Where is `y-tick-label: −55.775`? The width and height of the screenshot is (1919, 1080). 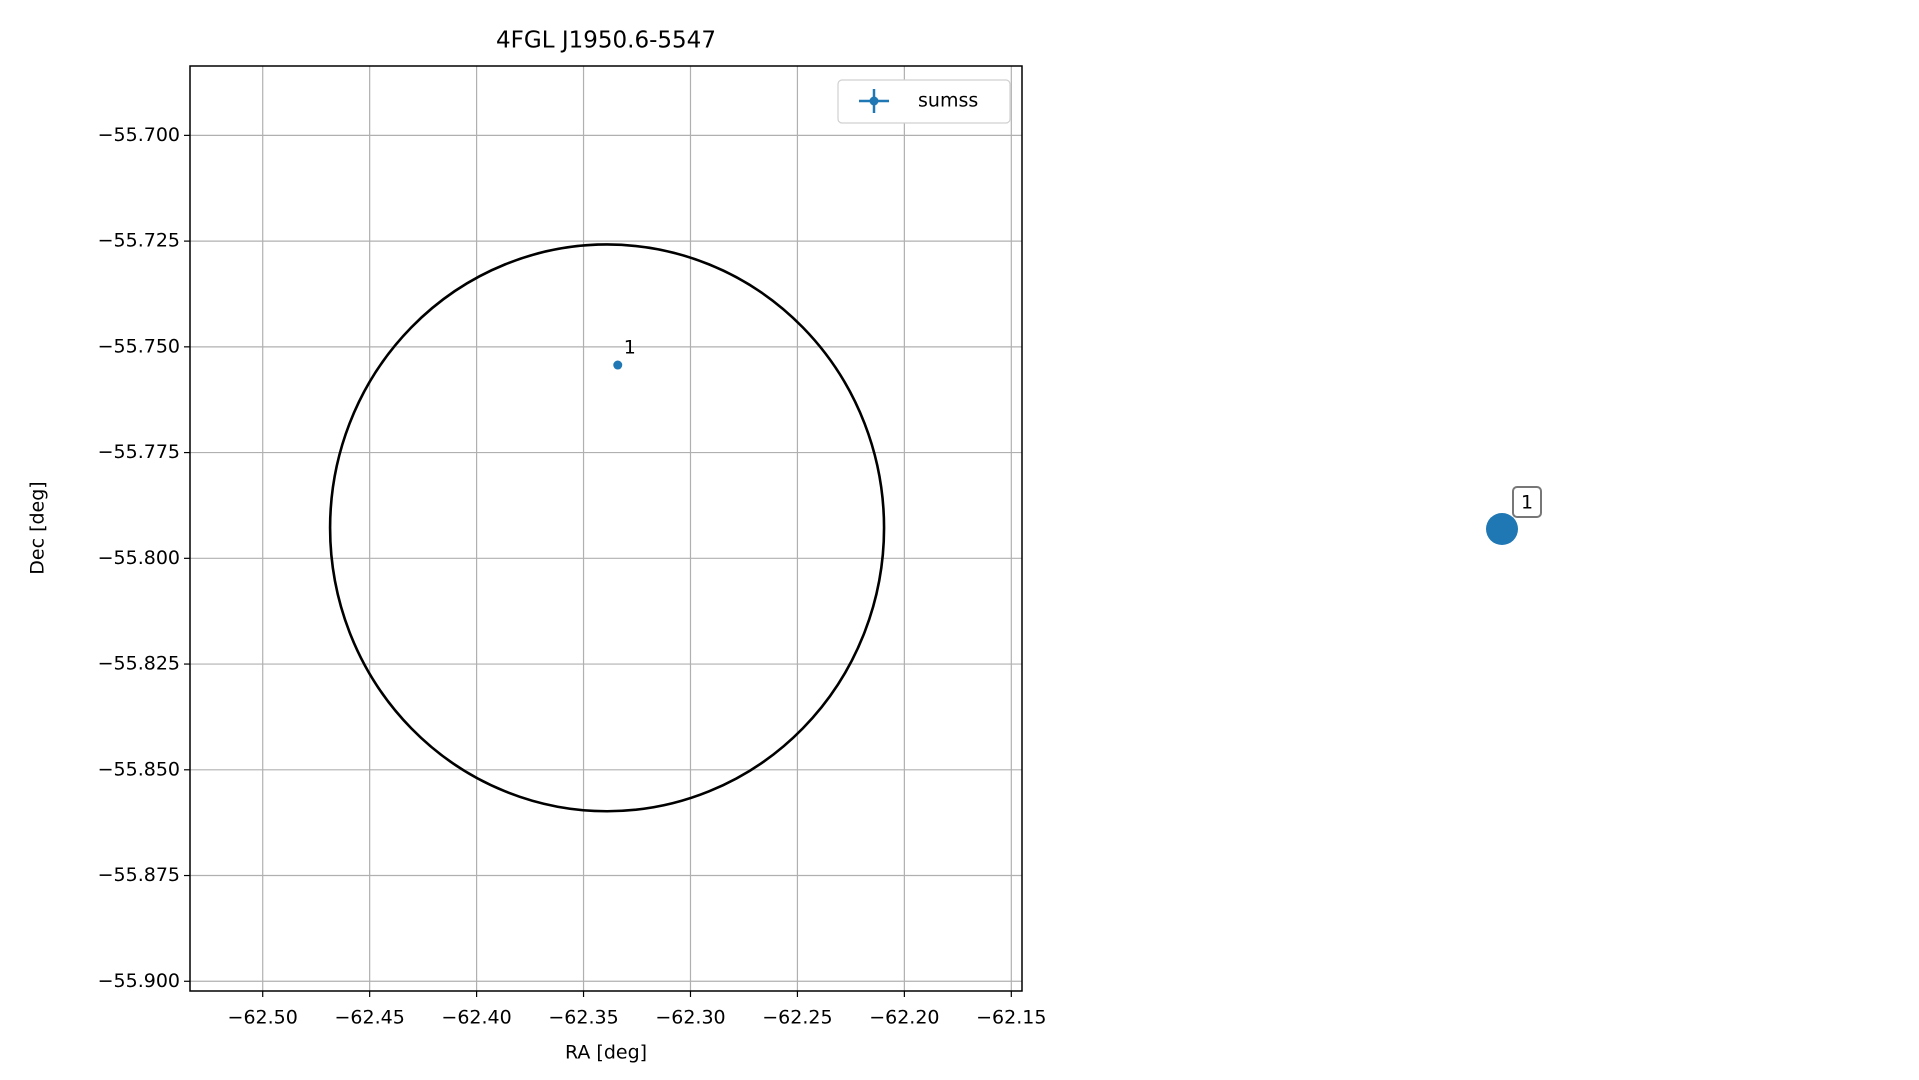 y-tick-label: −55.775 is located at coordinates (139, 452).